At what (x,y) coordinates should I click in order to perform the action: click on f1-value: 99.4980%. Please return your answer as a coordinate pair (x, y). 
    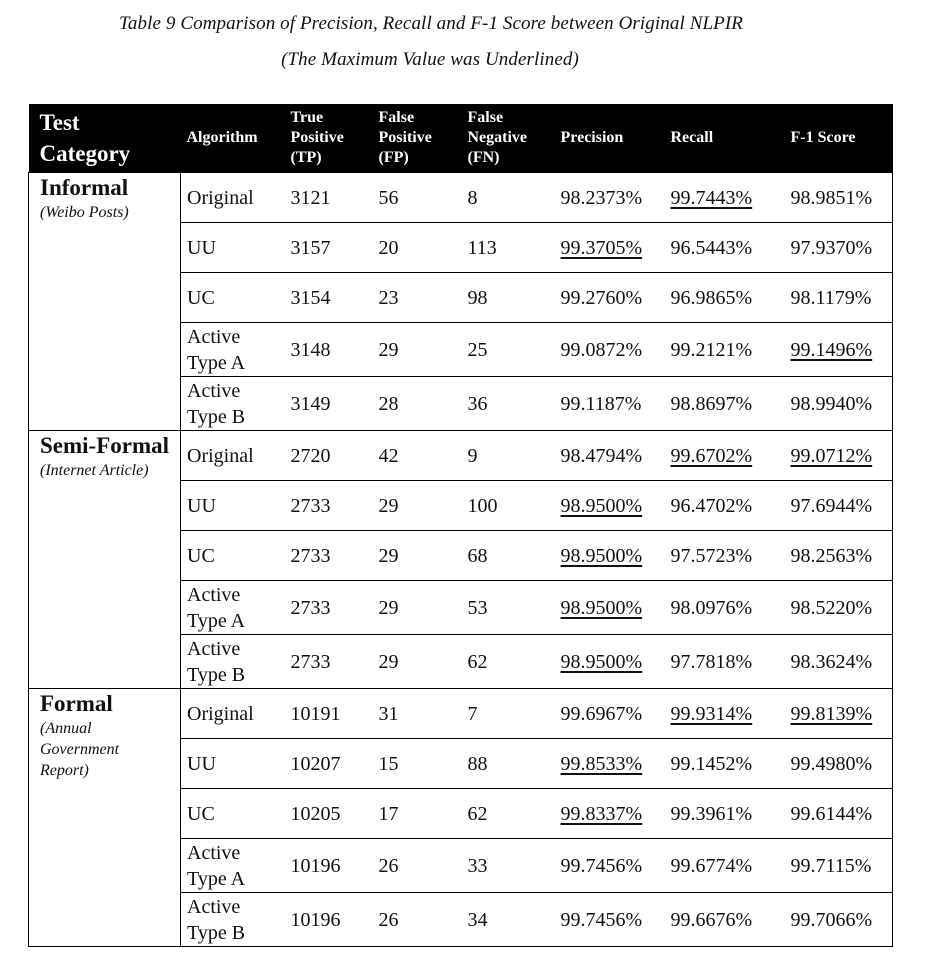
    Looking at the image, I should click on (831, 763).